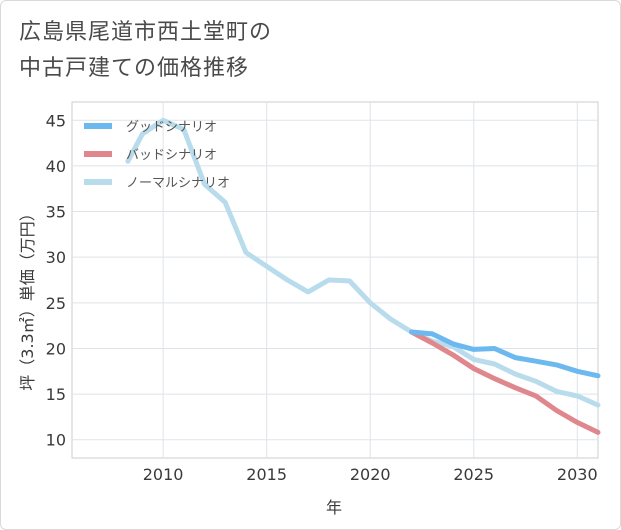 The width and height of the screenshot is (621, 530). I want to click on legend-label: バッドシナリオ, so click(171, 155).